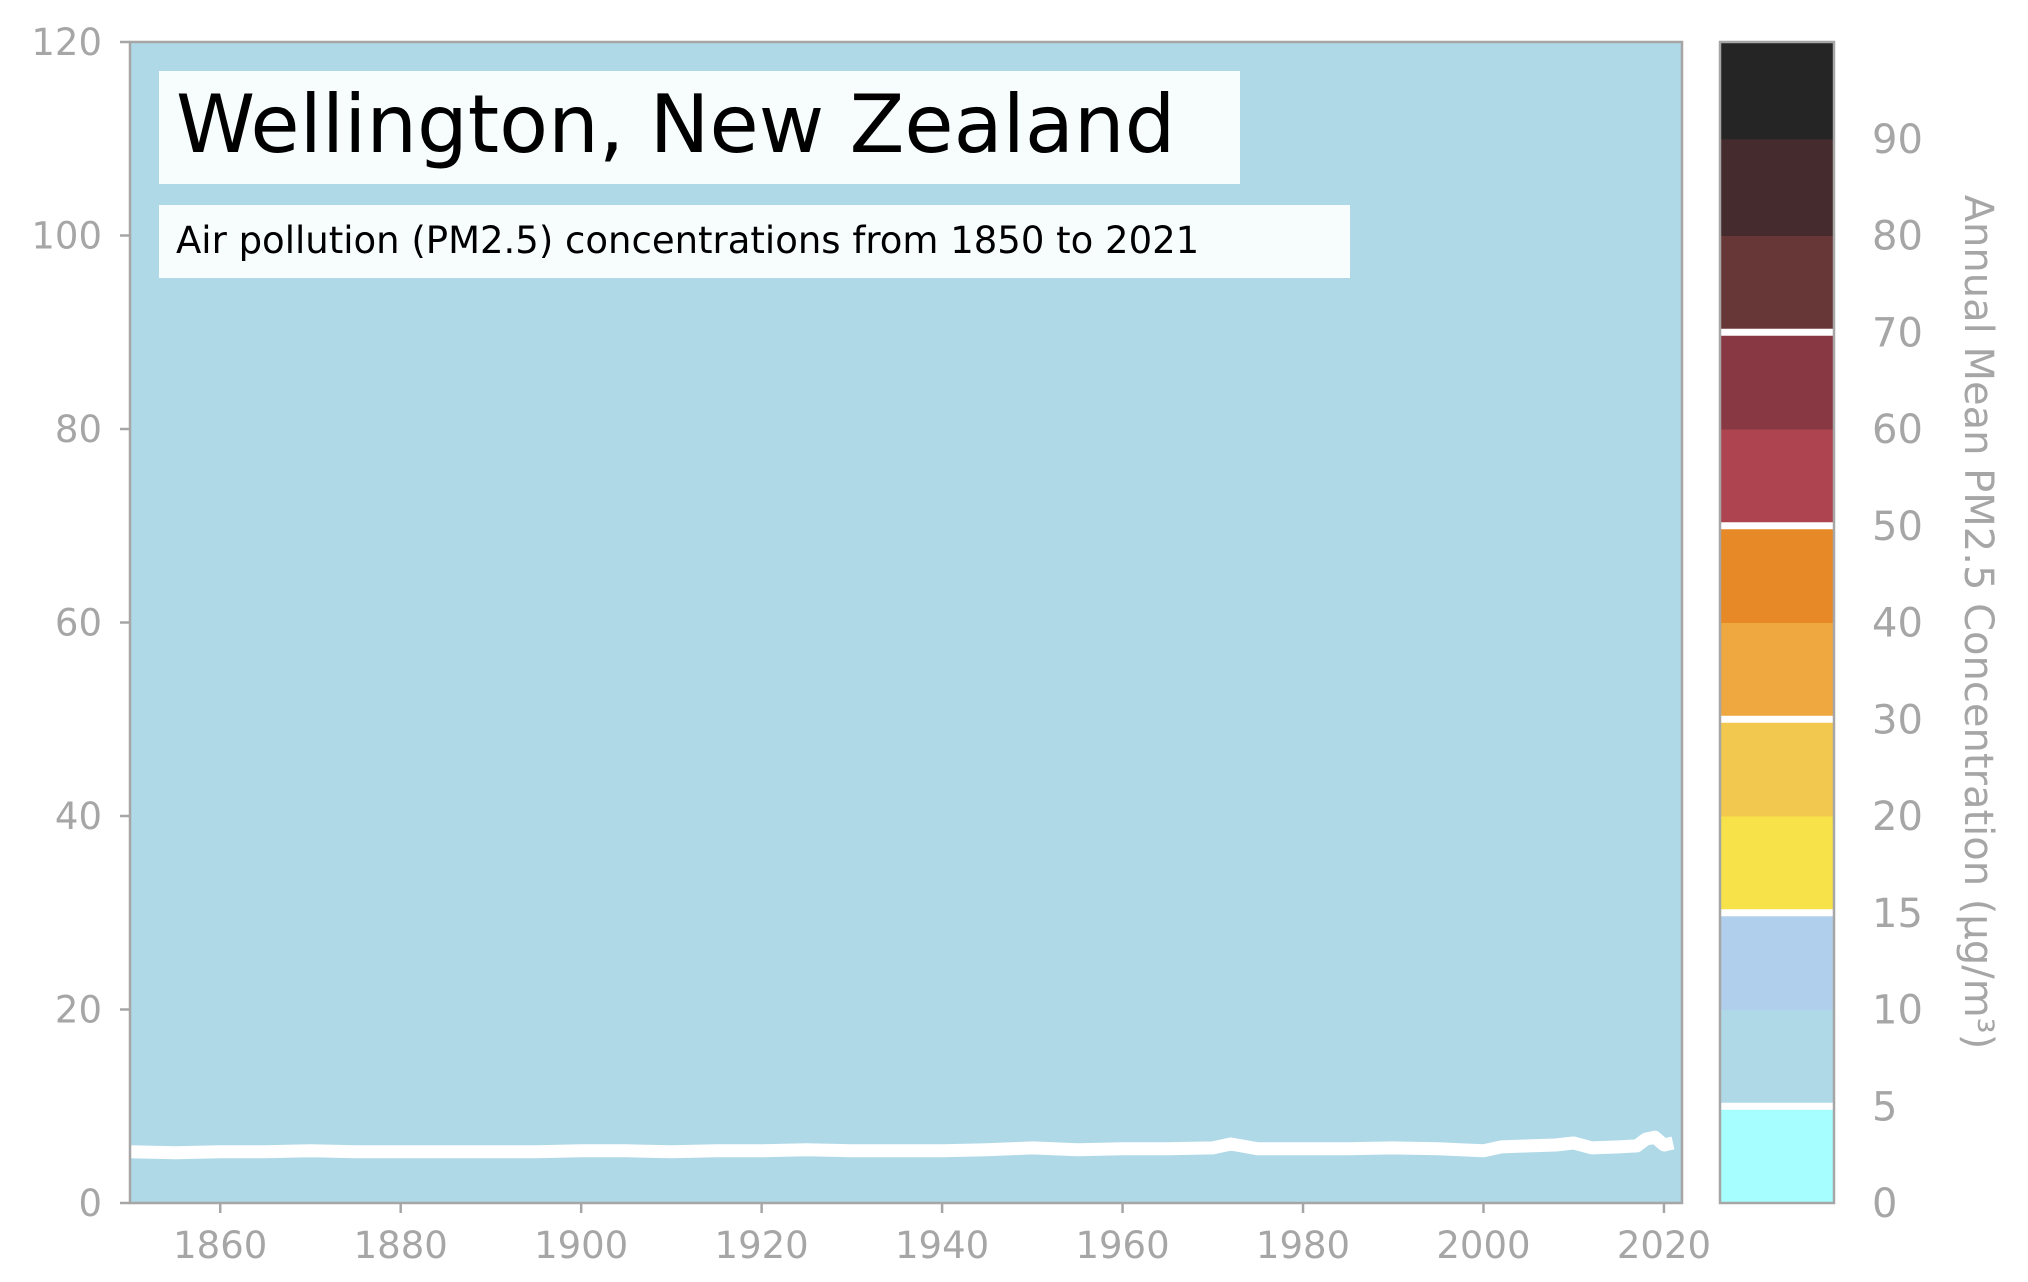 The height and width of the screenshot is (1282, 2028). I want to click on y-tick-label: 40, so click(78, 816).